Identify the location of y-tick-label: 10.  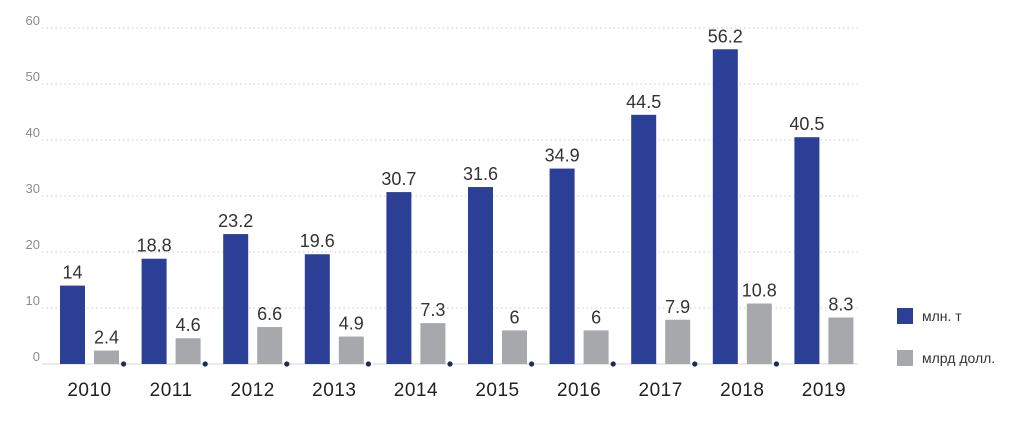
(33, 300).